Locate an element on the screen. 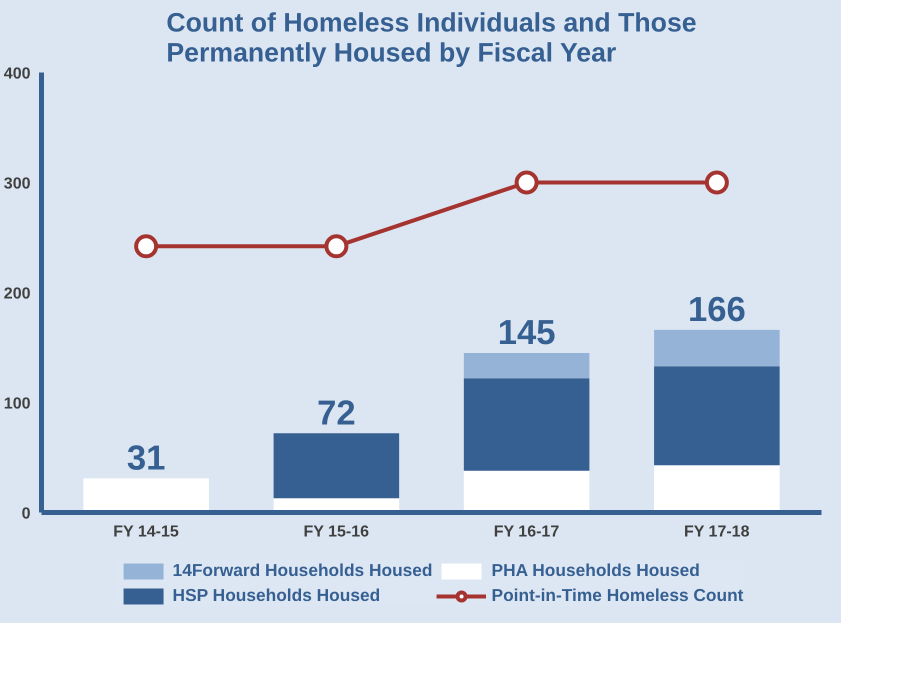 The image size is (901, 683). total-label: 145 is located at coordinates (527, 333).